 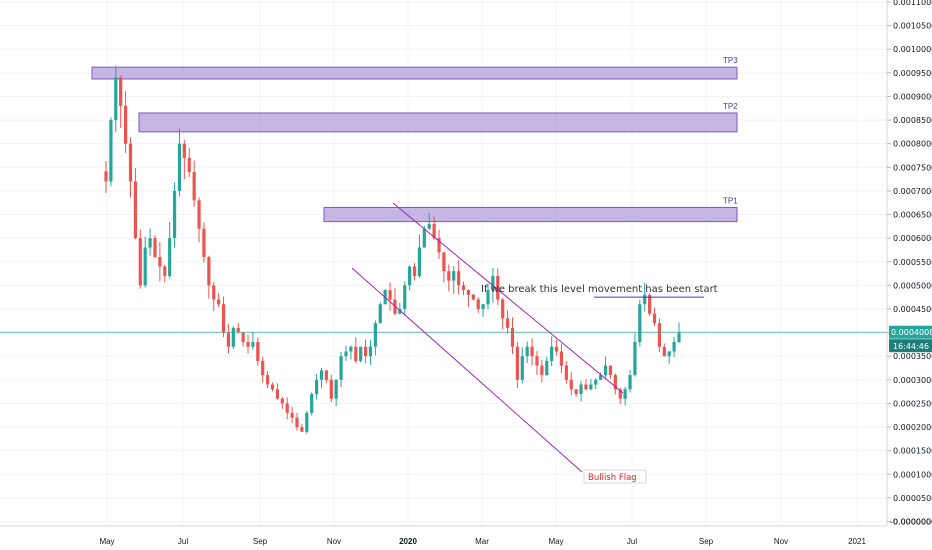 What do you see at coordinates (438, 122) in the screenshot?
I see `zone-tp2` at bounding box center [438, 122].